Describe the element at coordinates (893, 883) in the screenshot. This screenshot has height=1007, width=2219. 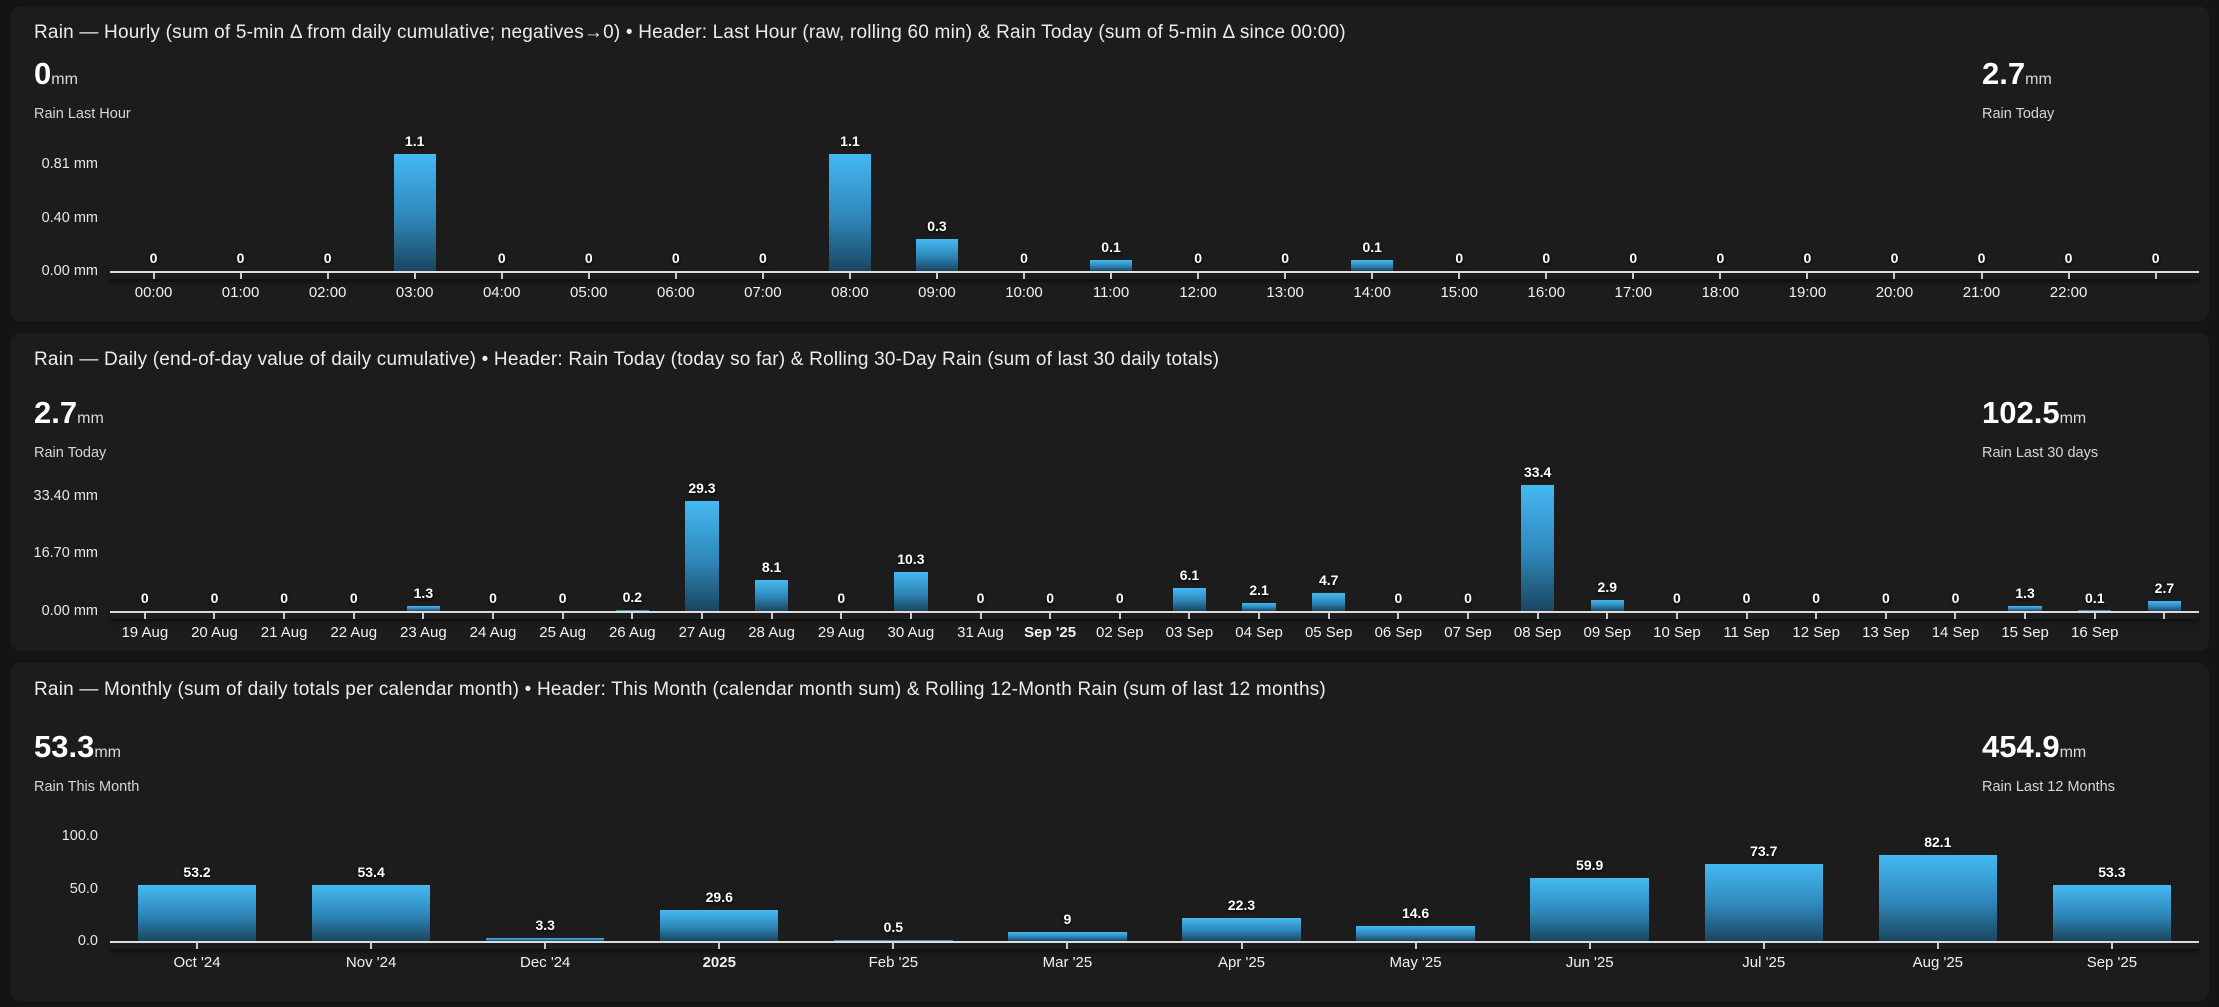
I see `bar-column-Feb '25: 0.5` at that location.